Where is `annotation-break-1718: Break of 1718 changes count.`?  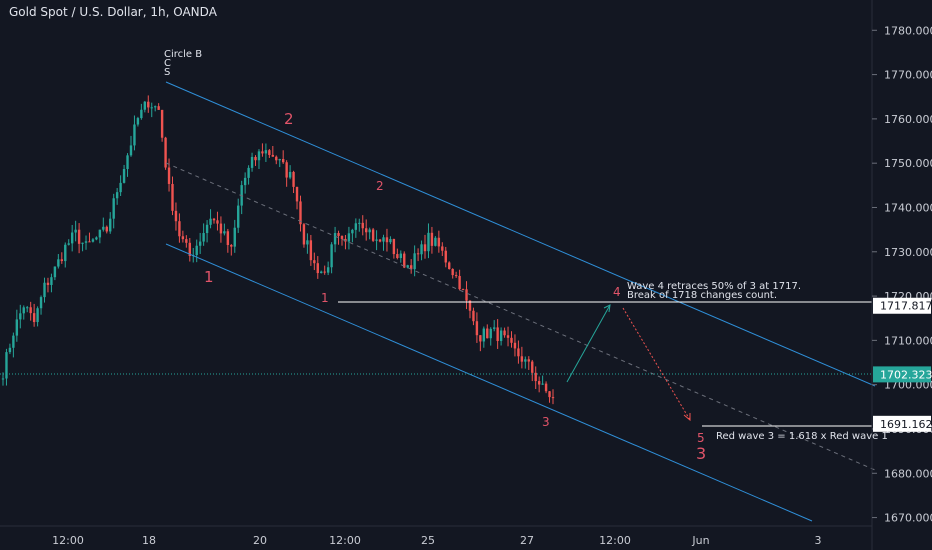
annotation-break-1718: Break of 1718 changes count. is located at coordinates (702, 295).